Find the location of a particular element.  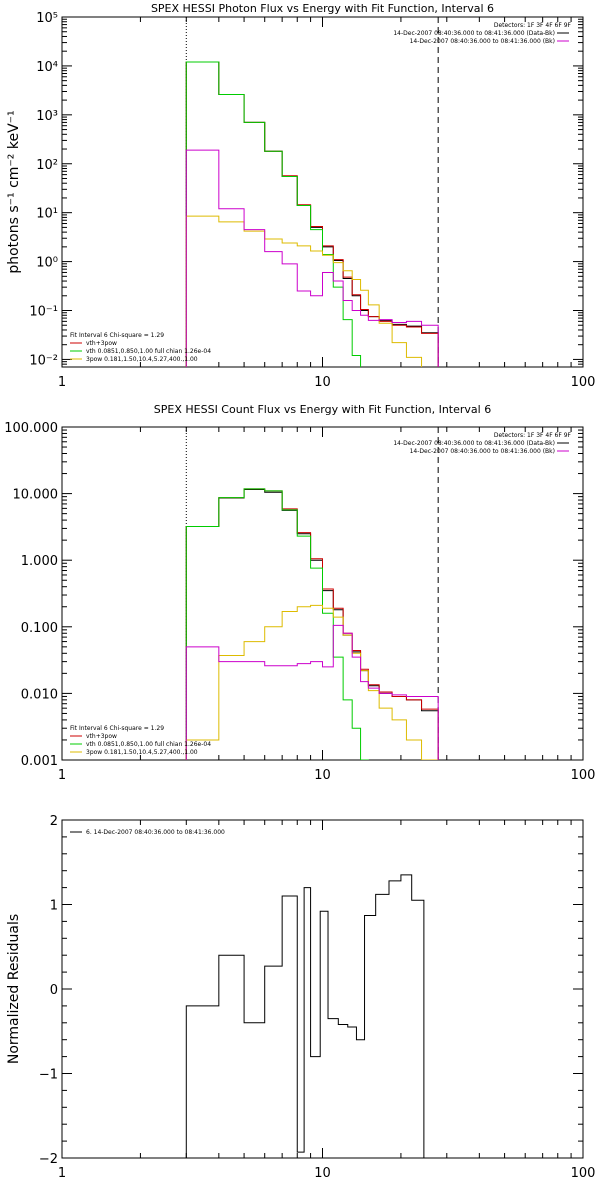

y-tick-label: 10⁻² is located at coordinates (43, 360).